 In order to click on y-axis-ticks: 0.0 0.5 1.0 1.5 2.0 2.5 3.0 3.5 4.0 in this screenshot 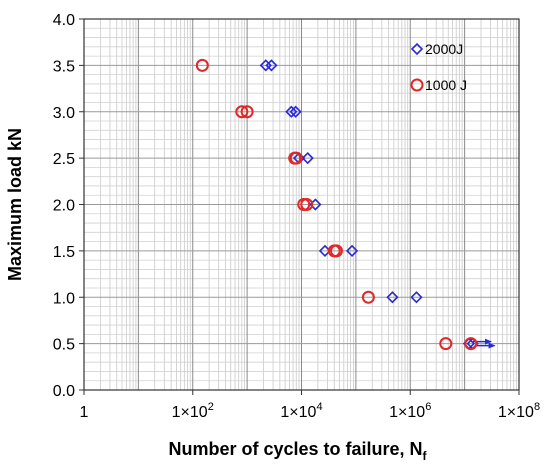, I will do `click(68, 206)`.